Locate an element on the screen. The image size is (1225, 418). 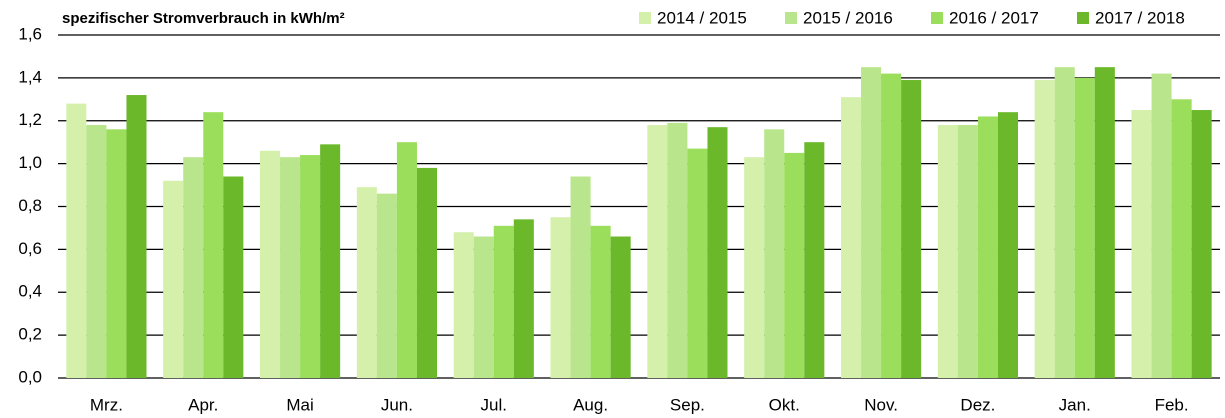
x-tick-label: Jun. is located at coordinates (397, 404).